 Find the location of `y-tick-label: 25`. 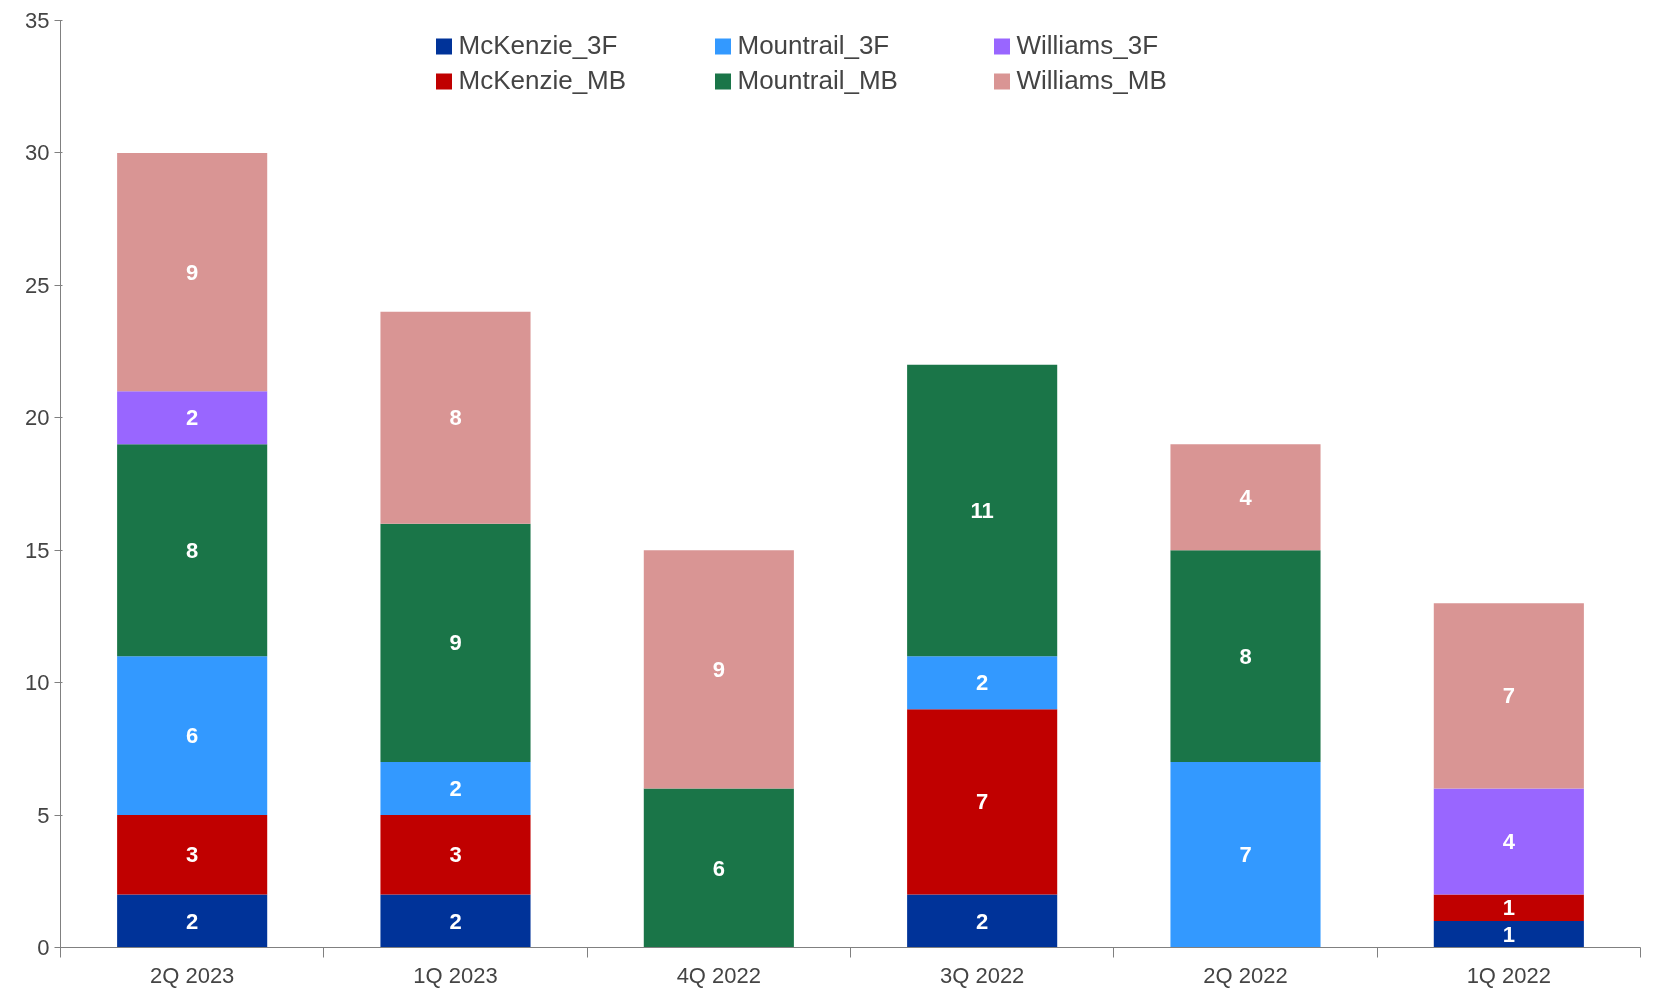

y-tick-label: 25 is located at coordinates (37, 285).